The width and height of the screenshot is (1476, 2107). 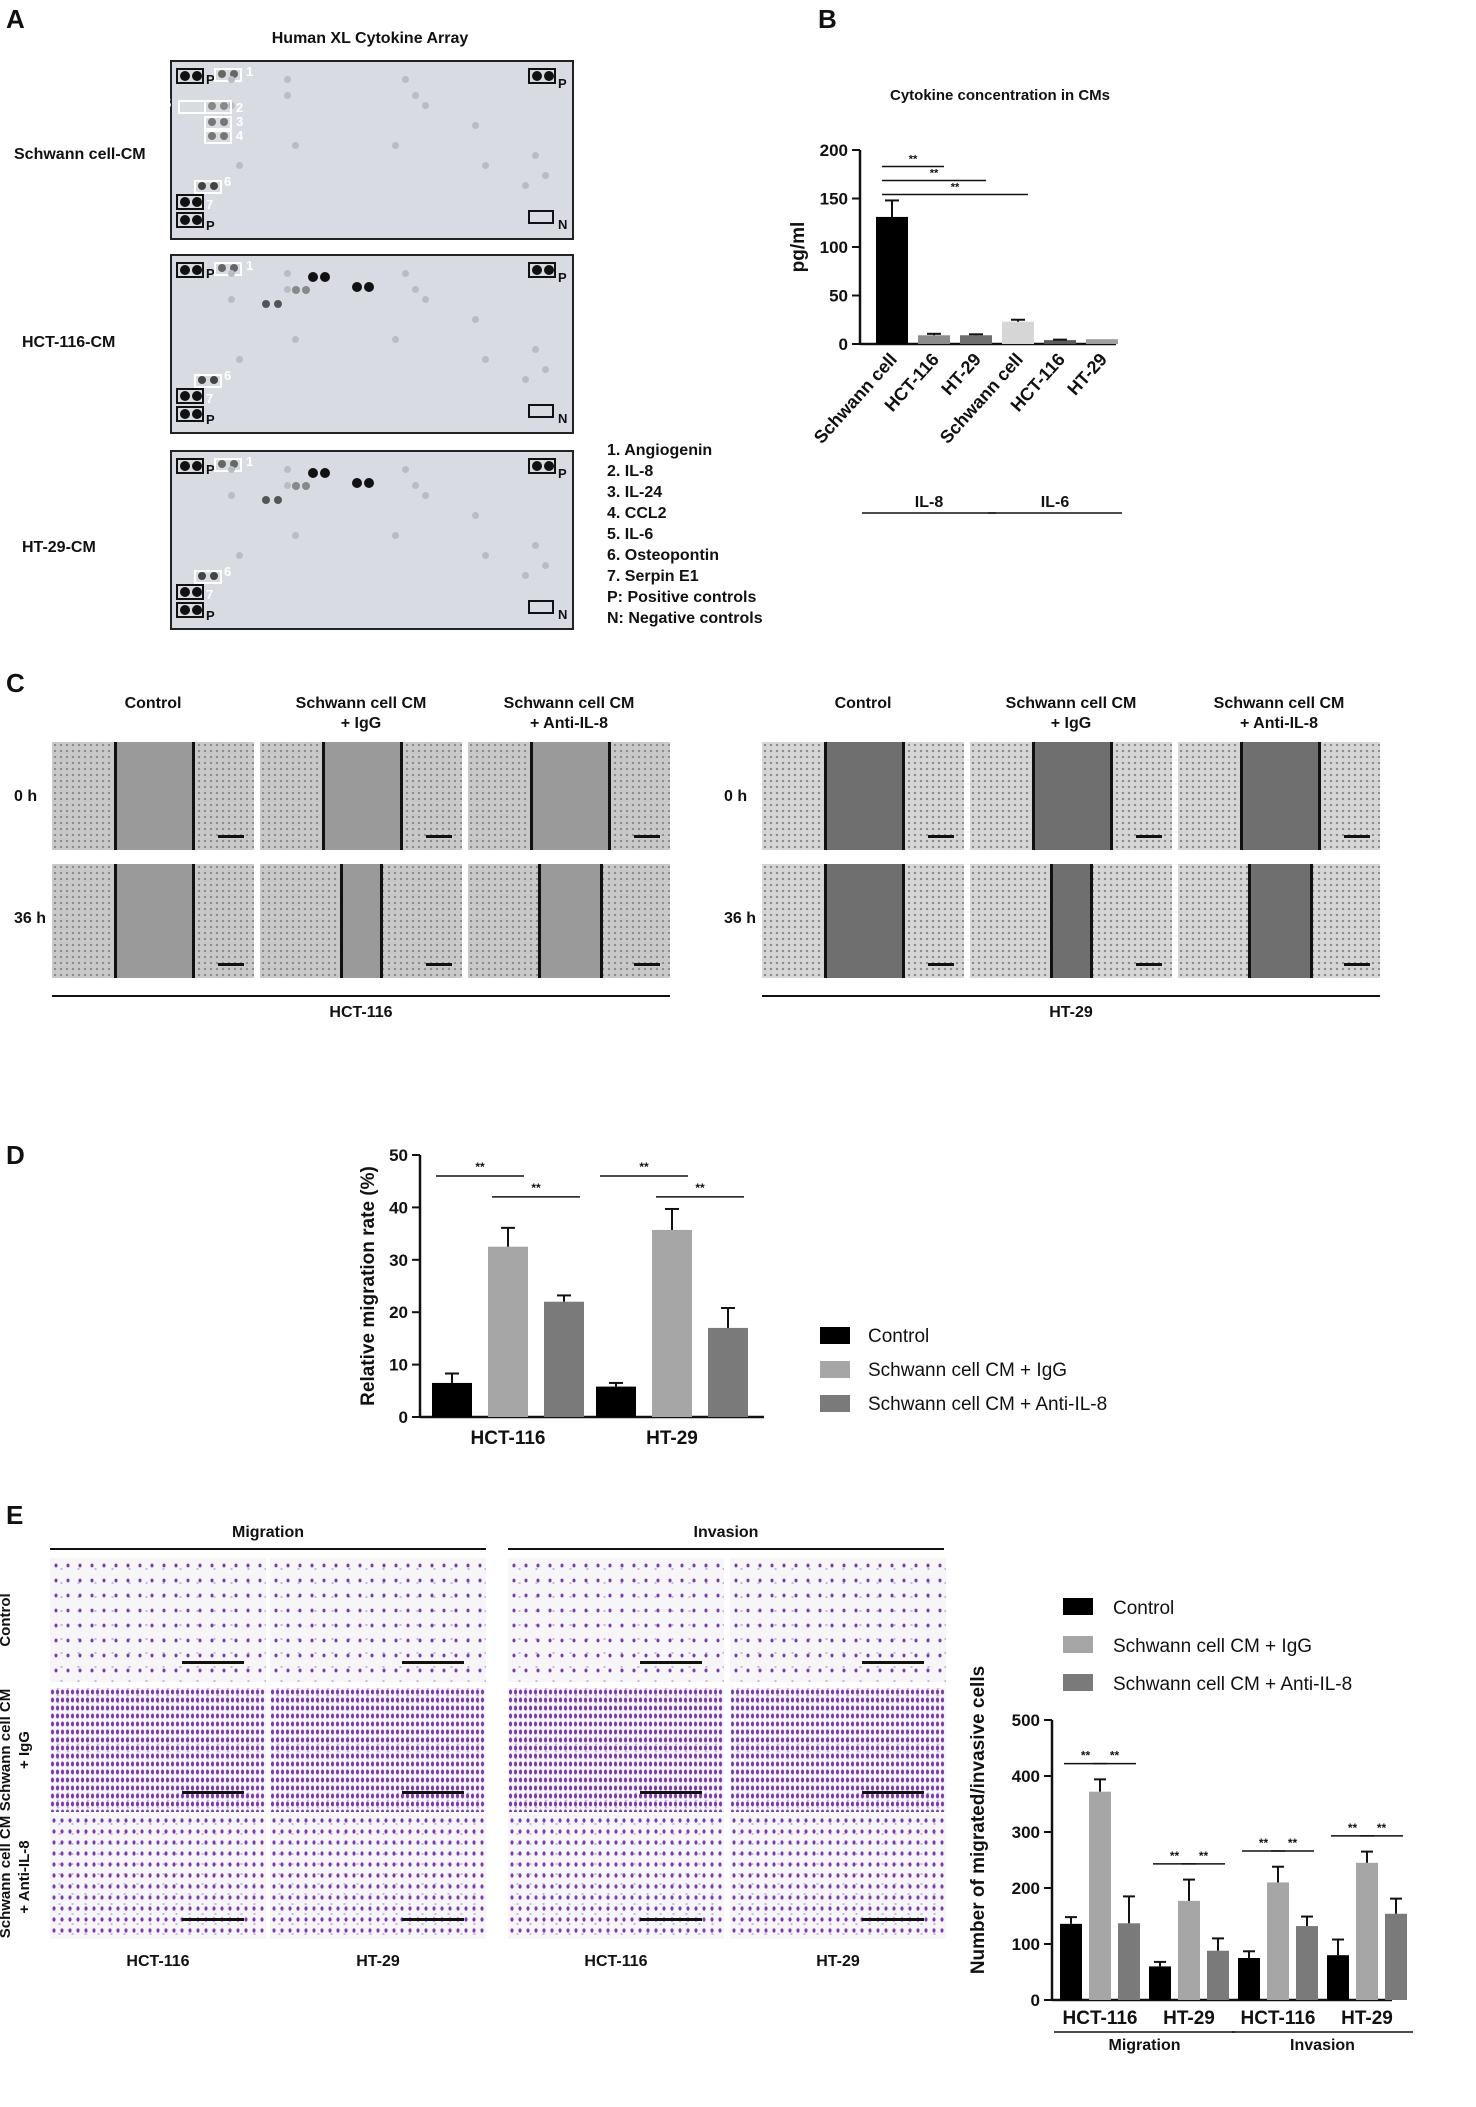 I want to click on group-label: HCT-116, so click(x=361, y=1012).